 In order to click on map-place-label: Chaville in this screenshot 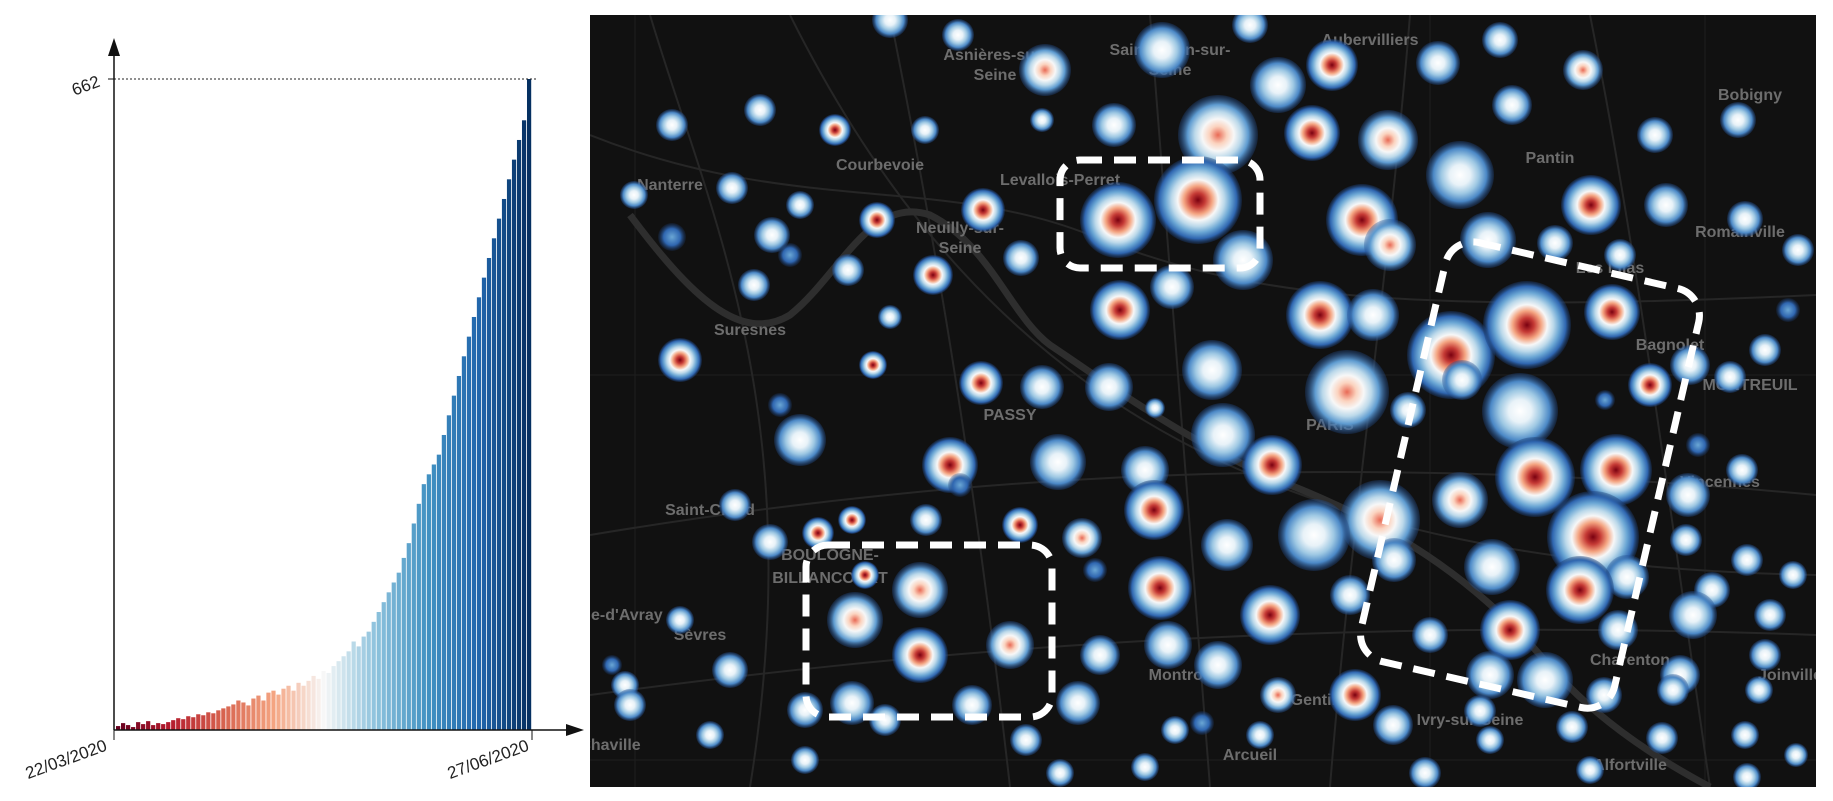, I will do `click(615, 745)`.